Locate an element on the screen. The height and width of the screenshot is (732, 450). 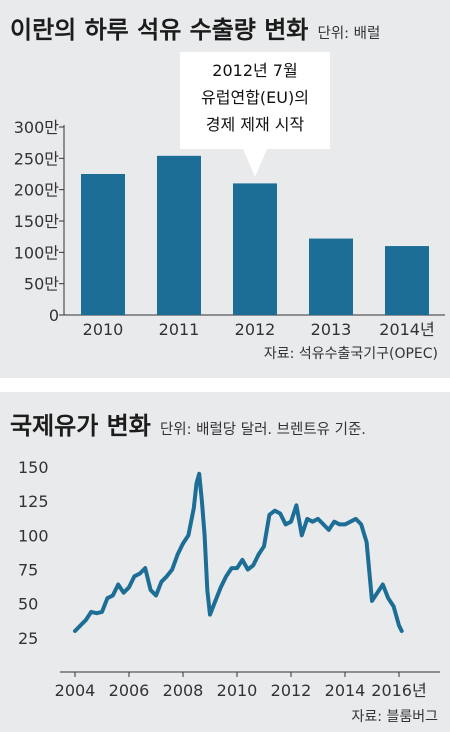
export-chart-source: 자료: 석유수출국기구(OPEC) is located at coordinates (350, 354).